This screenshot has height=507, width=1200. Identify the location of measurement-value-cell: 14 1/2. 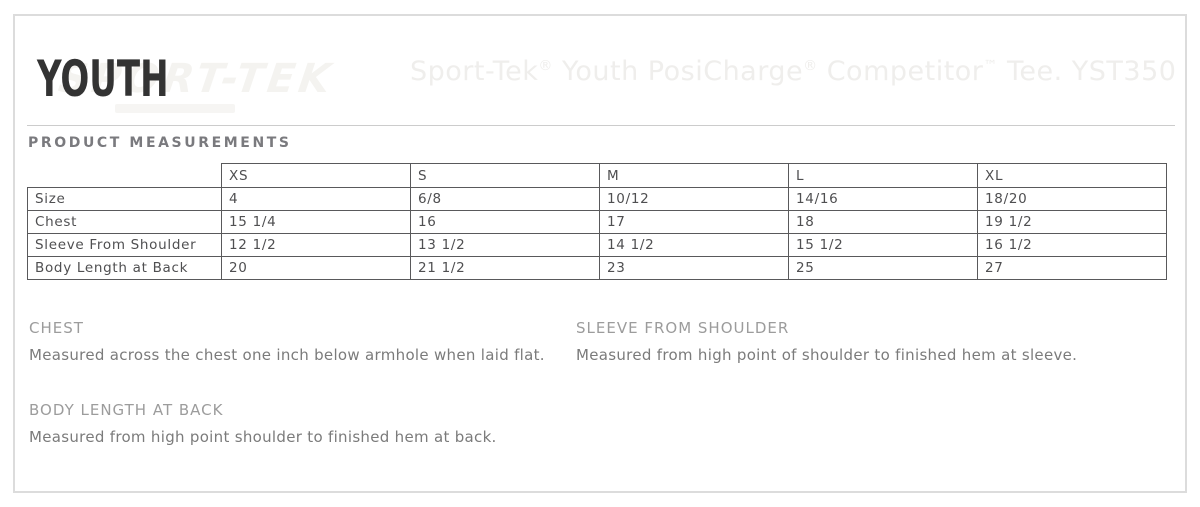
(694, 245).